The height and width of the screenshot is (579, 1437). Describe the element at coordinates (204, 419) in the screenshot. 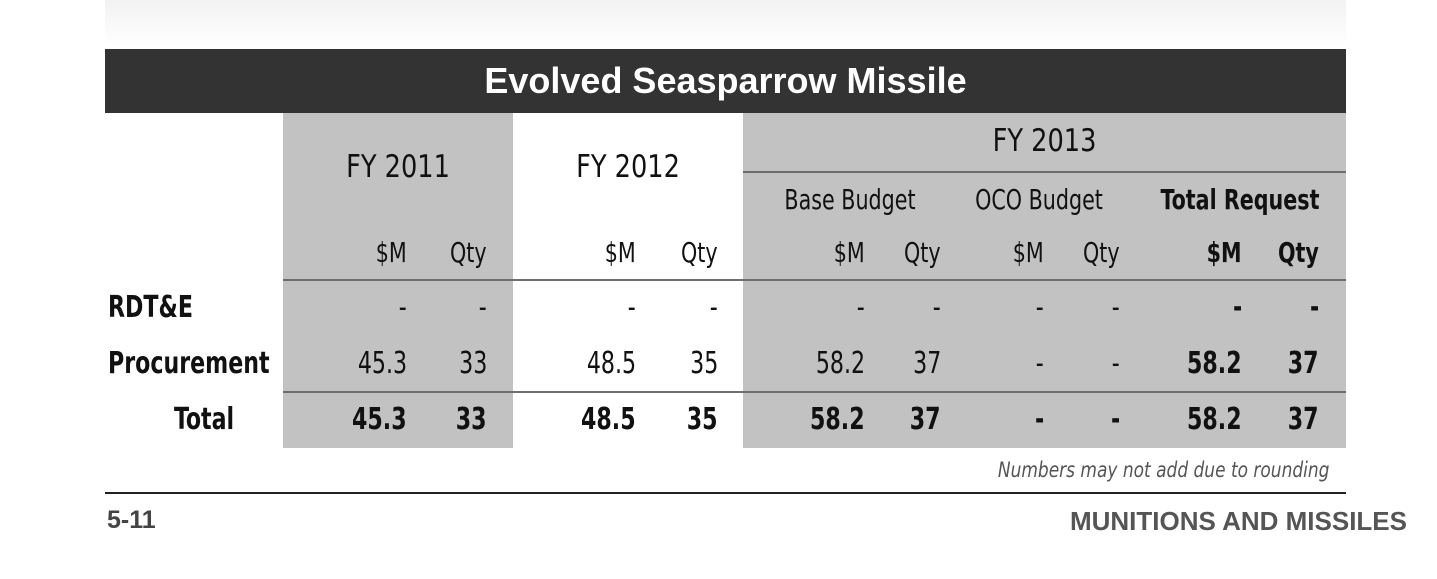

I see `row-label-total: Total` at that location.